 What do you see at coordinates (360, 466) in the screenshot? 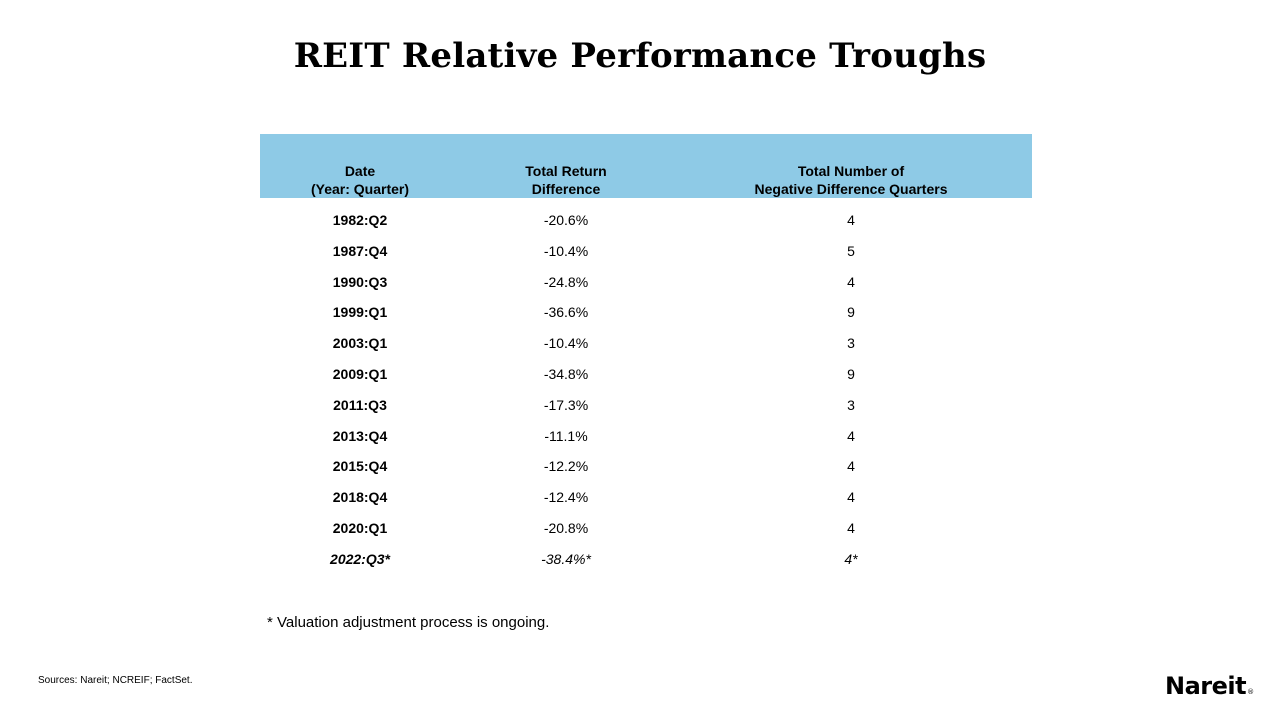
I see `cell-date: 2015:Q4` at bounding box center [360, 466].